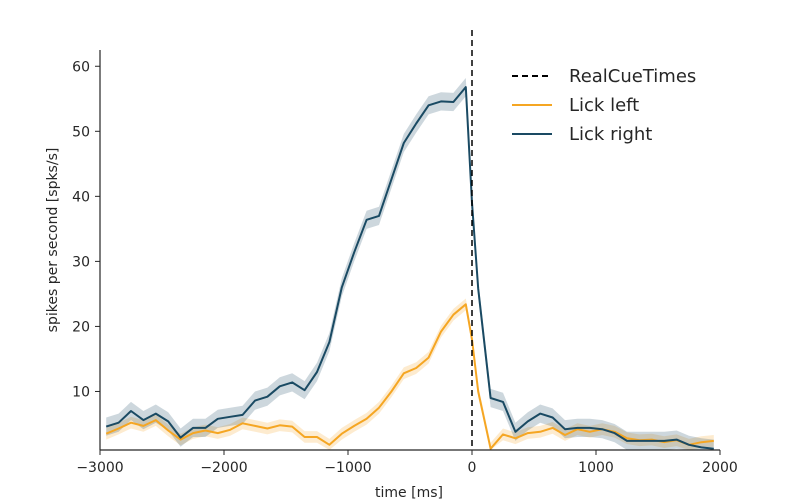 The width and height of the screenshot is (800, 500). I want to click on legend-label-lick-right: Lick right, so click(610, 134).